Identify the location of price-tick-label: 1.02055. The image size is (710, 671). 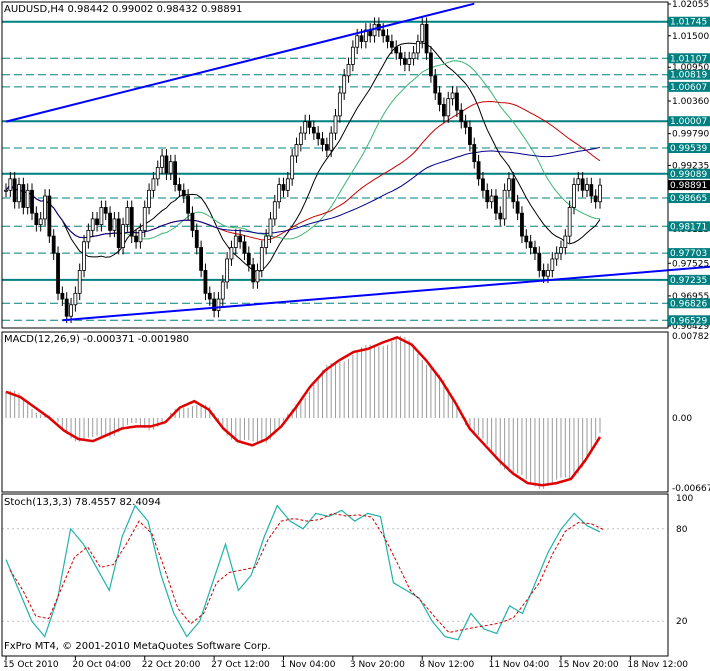
(690, 5).